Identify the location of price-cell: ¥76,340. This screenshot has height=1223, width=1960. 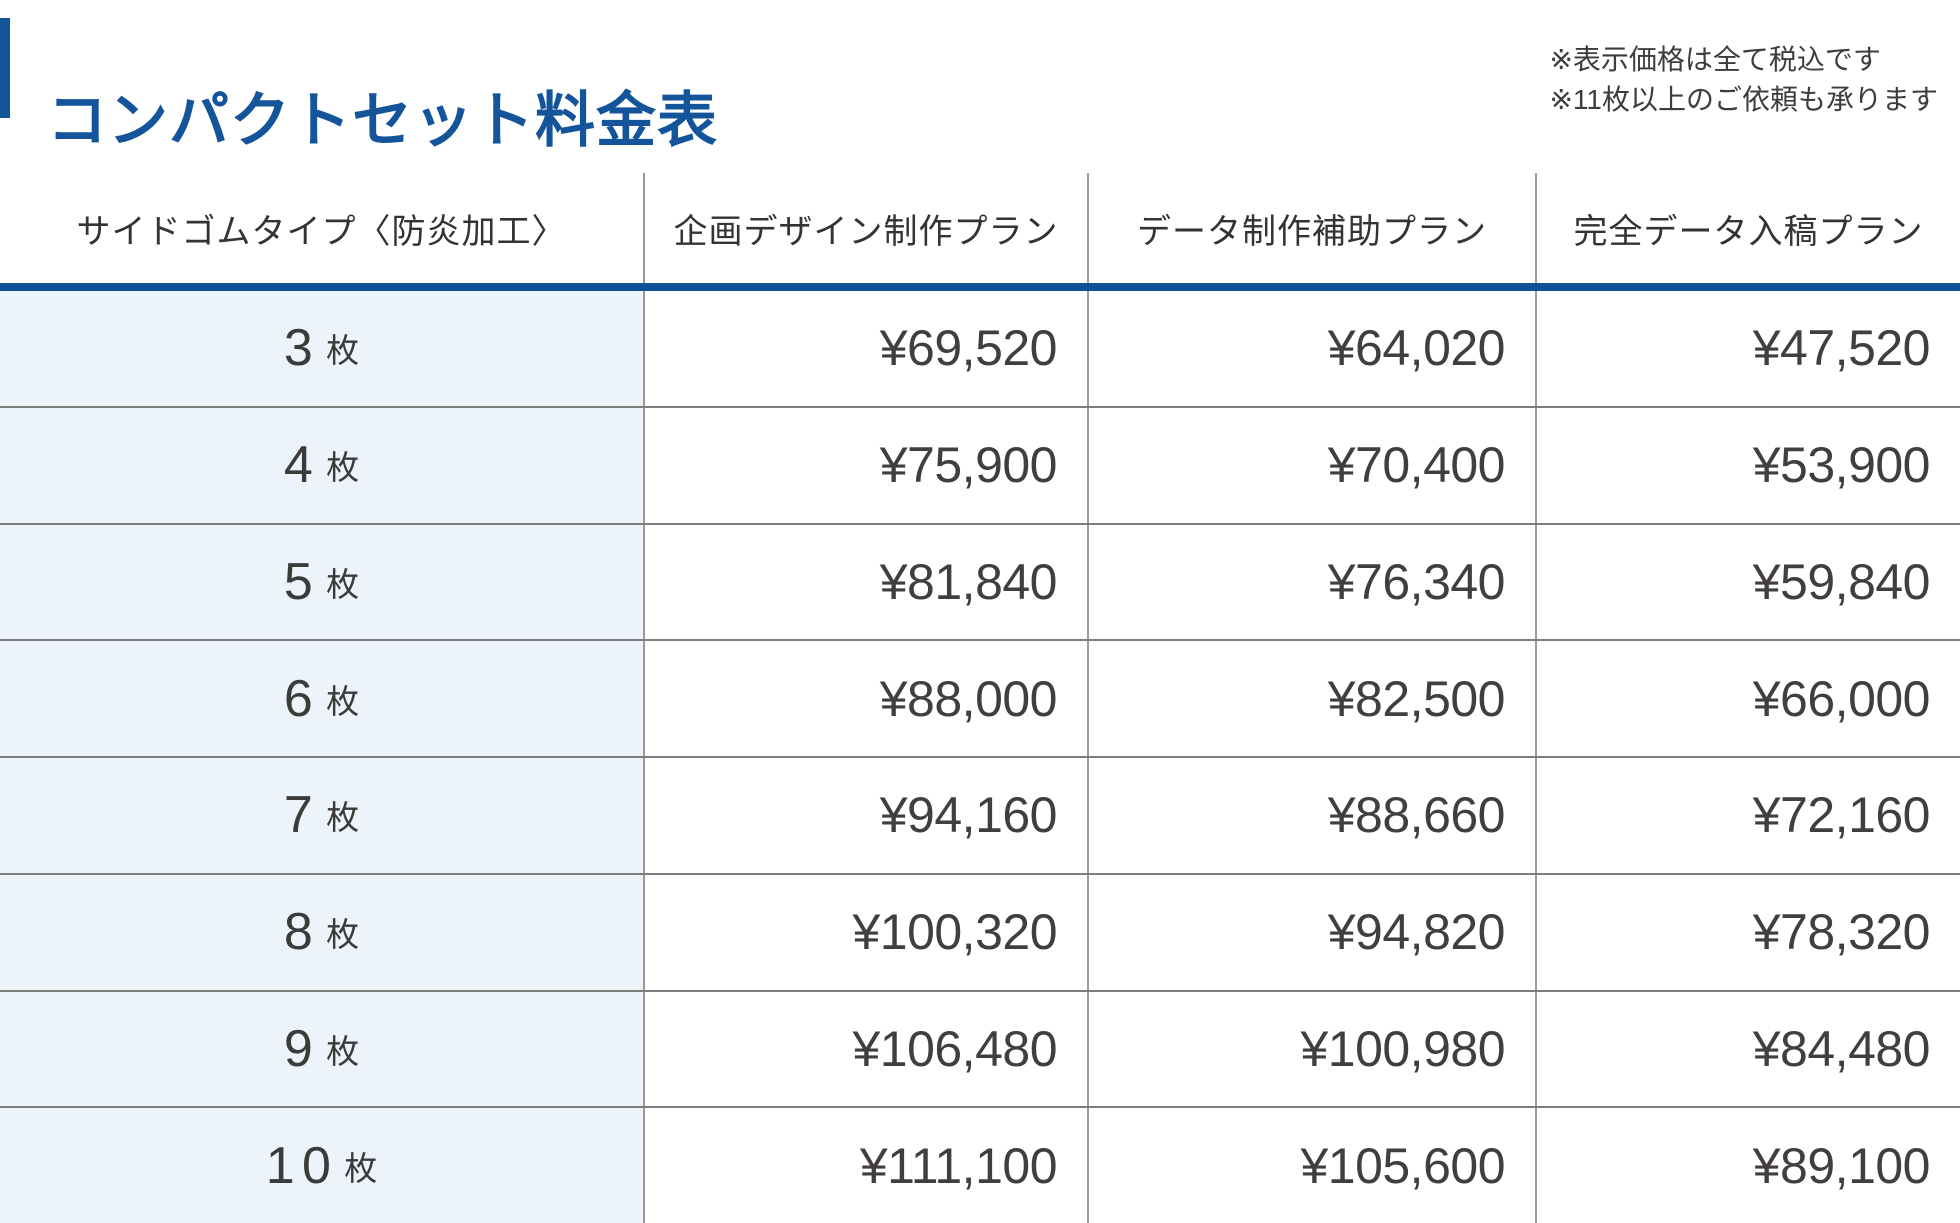
(1311, 582).